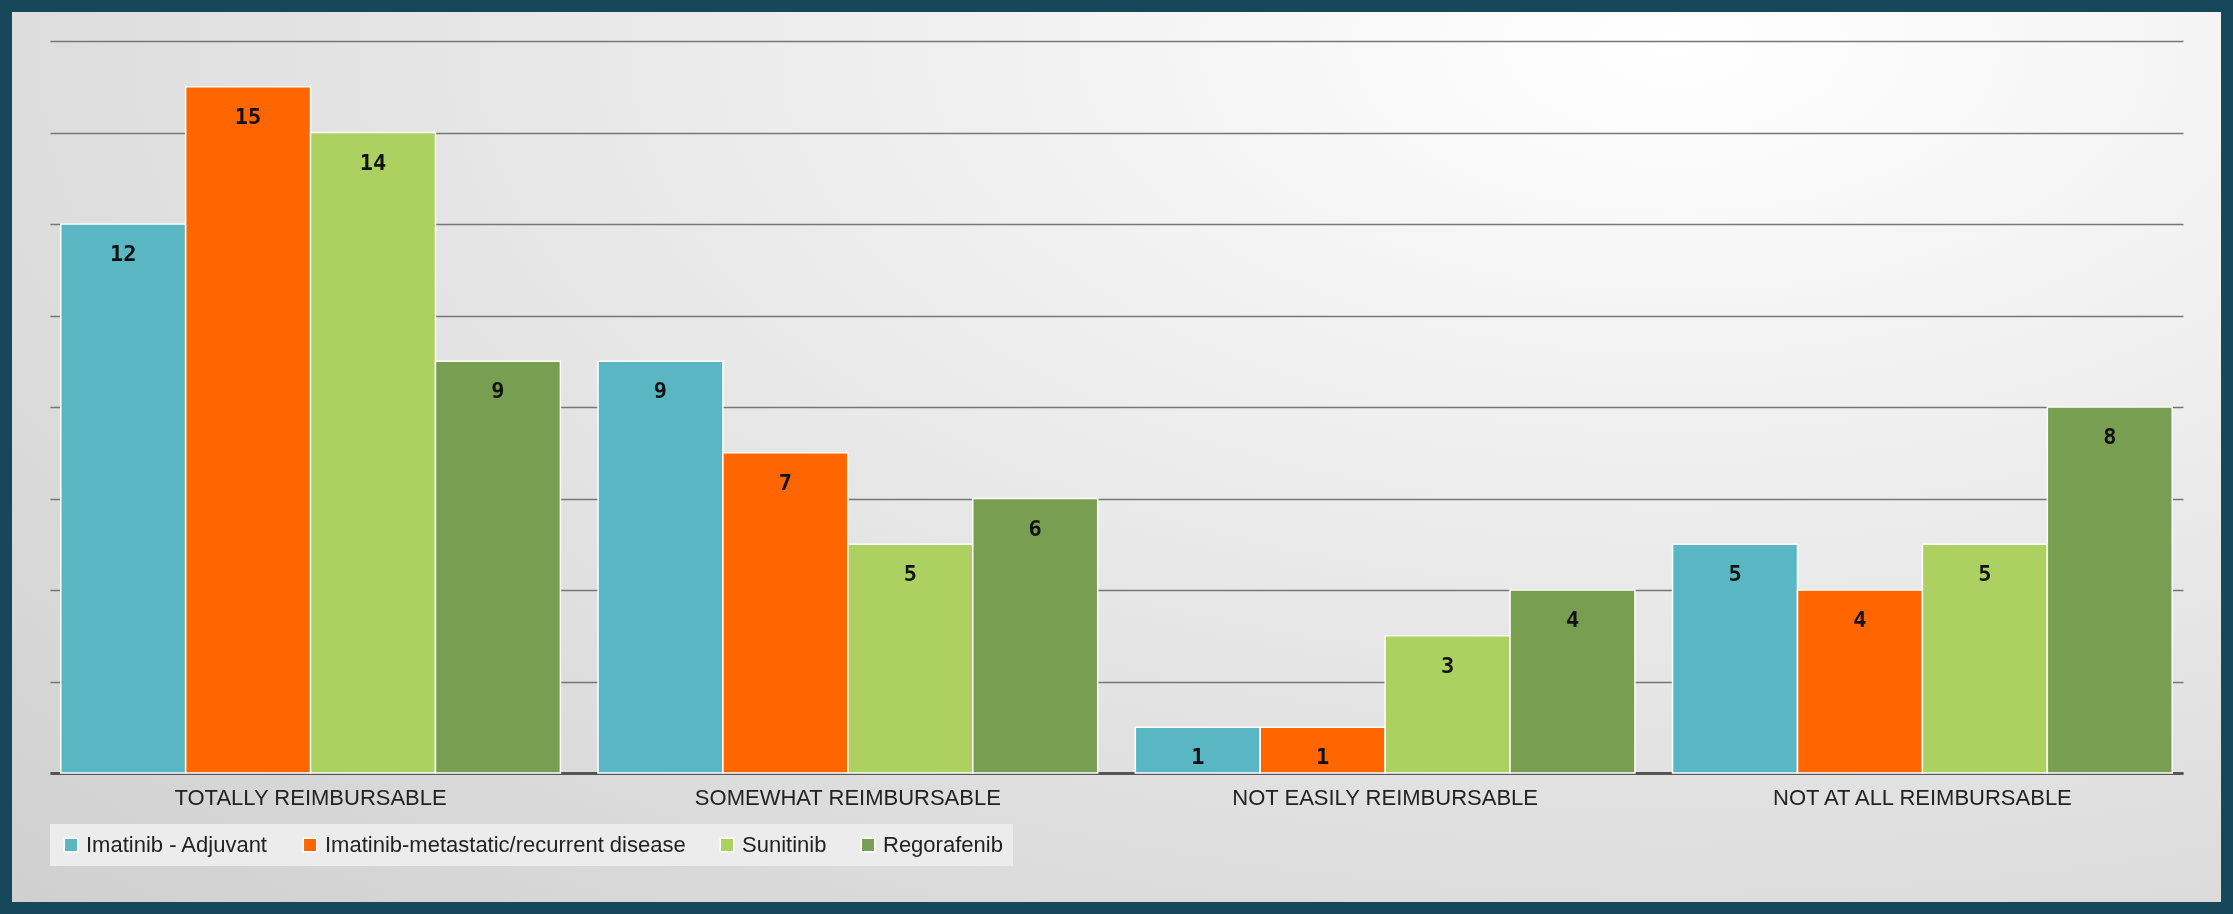 This screenshot has width=2233, height=914. I want to click on data-label: 8, so click(2110, 436).